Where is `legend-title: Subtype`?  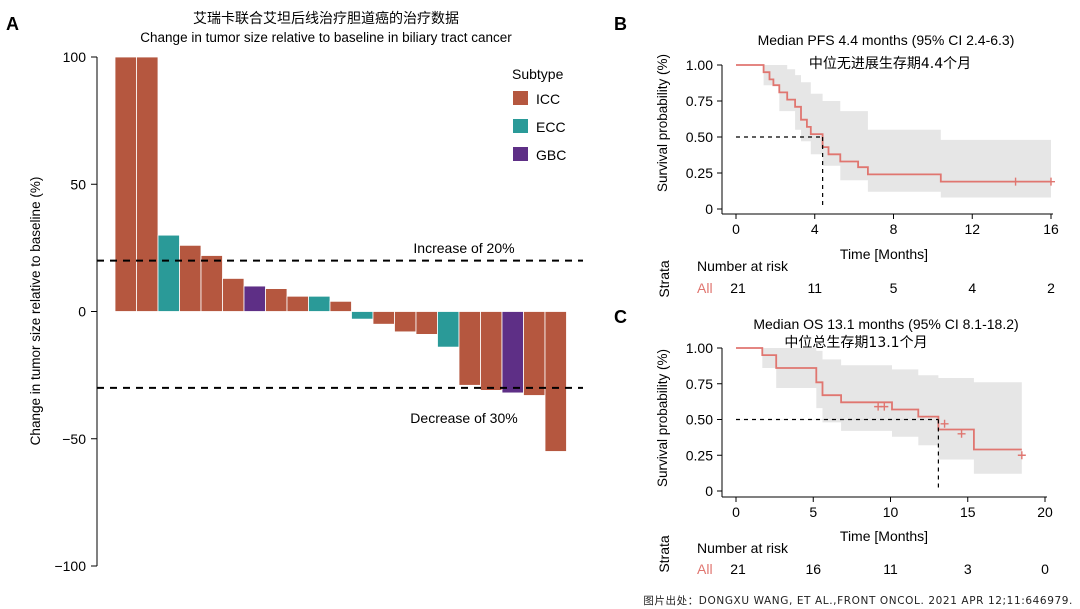 legend-title: Subtype is located at coordinates (538, 74).